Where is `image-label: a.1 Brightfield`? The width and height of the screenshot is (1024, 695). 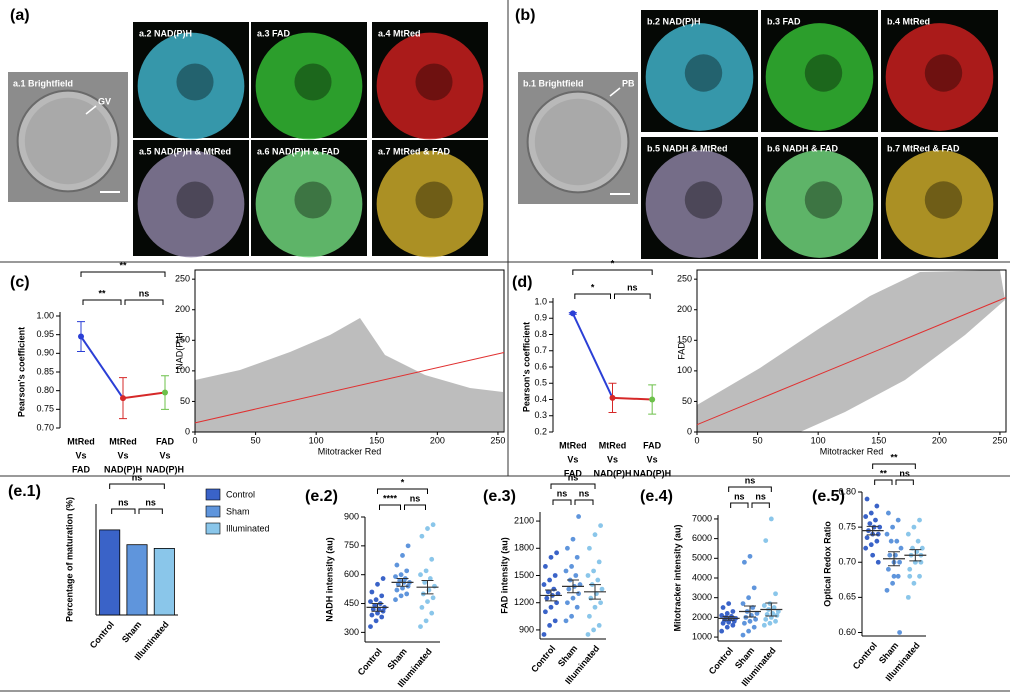
image-label: a.1 Brightfield is located at coordinates (43, 83).